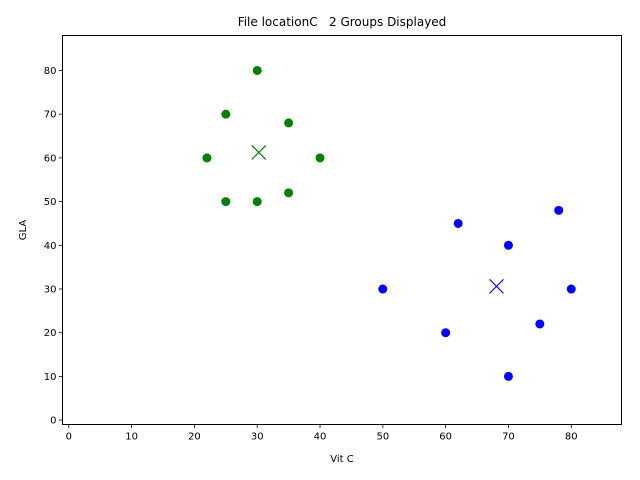 The image size is (640, 480). What do you see at coordinates (320, 437) in the screenshot?
I see `x-tick-label: 40` at bounding box center [320, 437].